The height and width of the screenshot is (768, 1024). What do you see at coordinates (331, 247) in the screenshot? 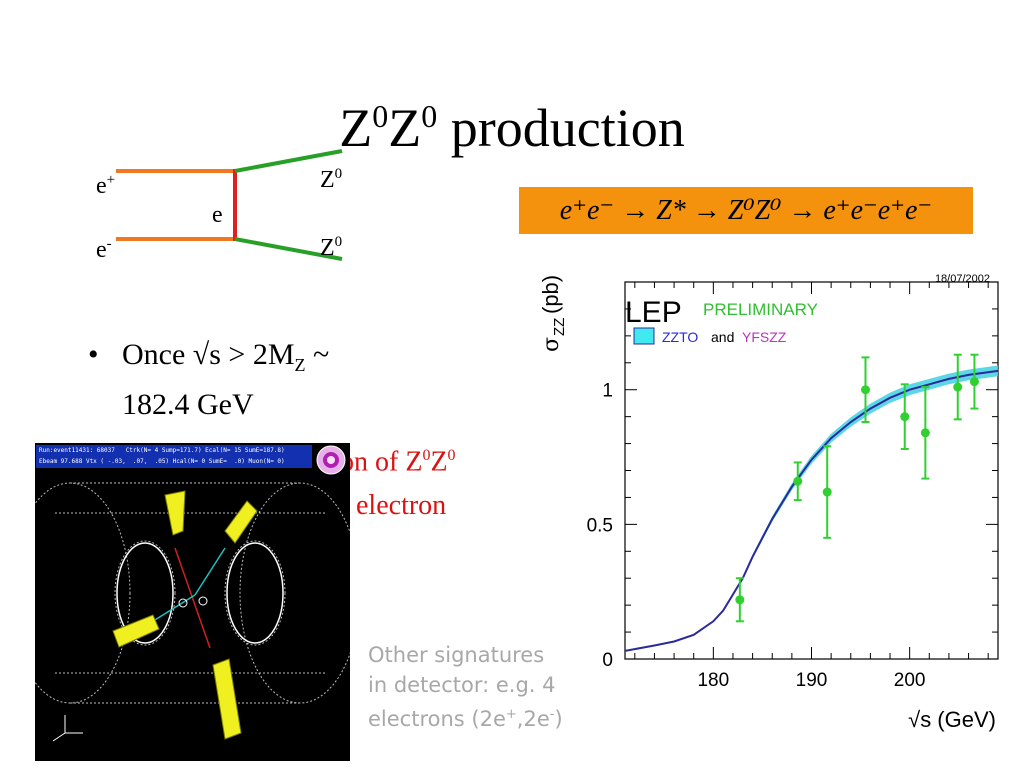
I see `label-z-bottom: Z0` at bounding box center [331, 247].